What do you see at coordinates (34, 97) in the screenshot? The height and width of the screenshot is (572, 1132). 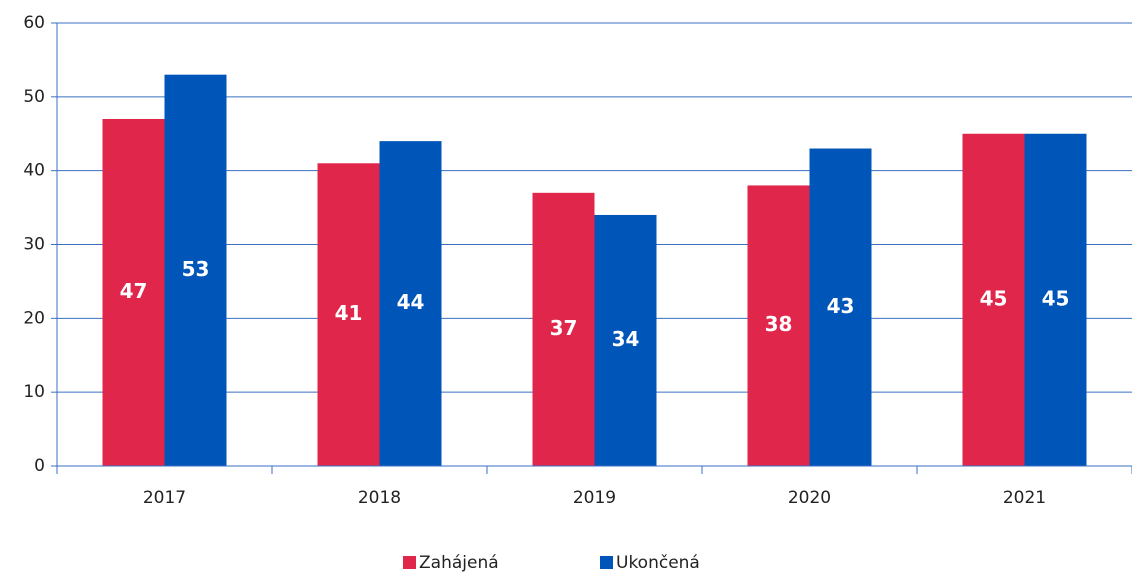 I see `y-tick-label: 50` at bounding box center [34, 97].